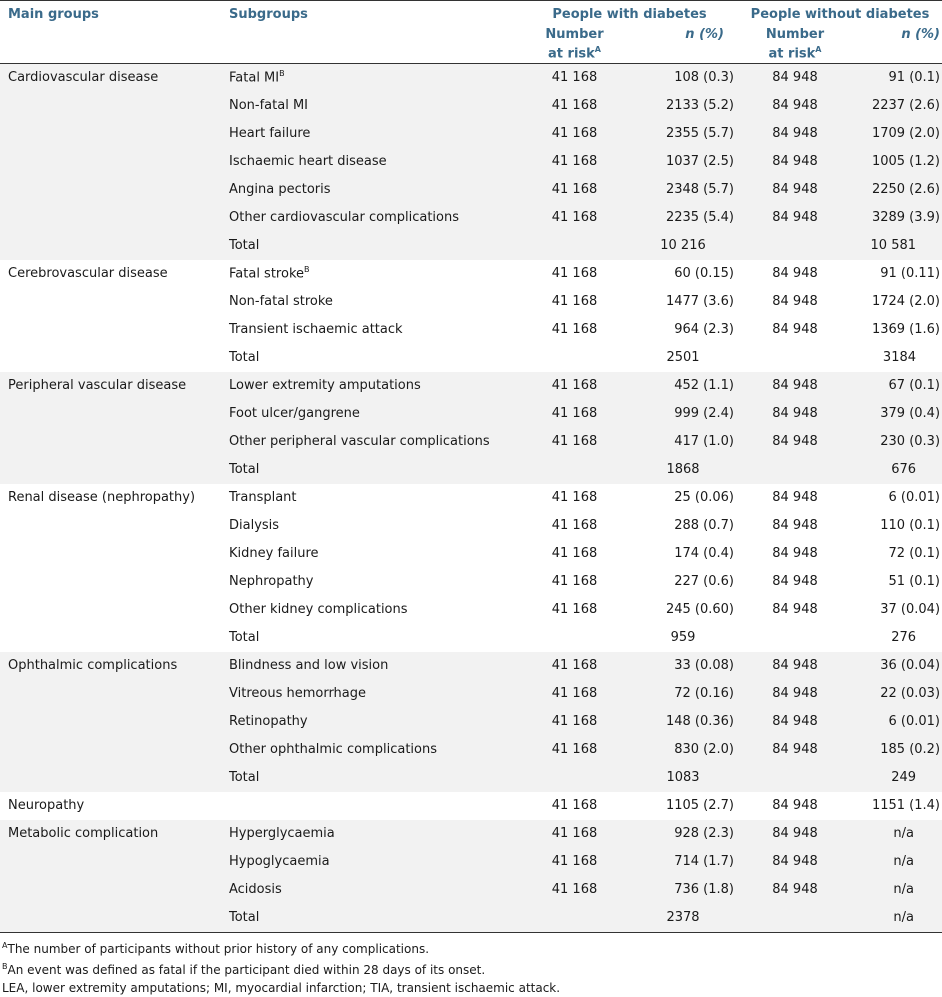 This screenshot has height=997, width=942. Describe the element at coordinates (840, 13) in the screenshot. I see `header-without-diabetes: People without diabetes` at that location.